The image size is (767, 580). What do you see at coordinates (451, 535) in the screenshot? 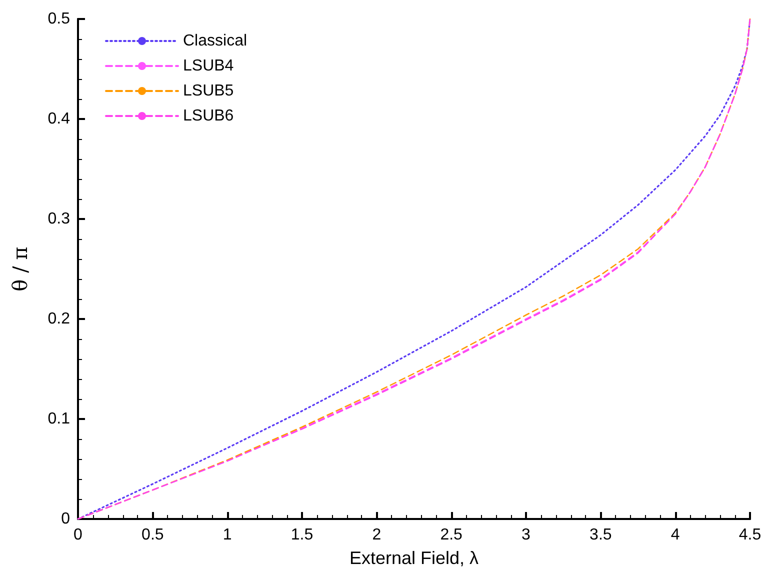
I see `x-tick-label: 2.5` at bounding box center [451, 535].